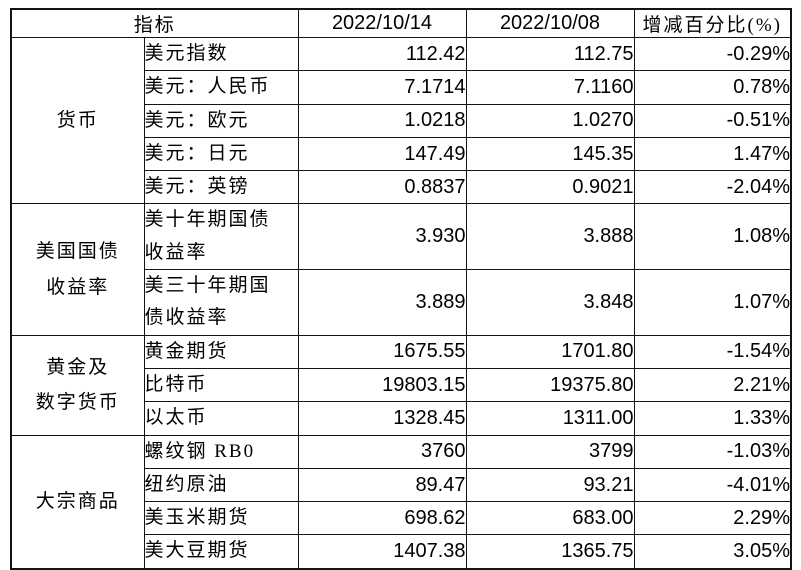 This screenshot has height=570, width=801. I want to click on group-cell-commodities: 大宗商品, so click(77, 502).